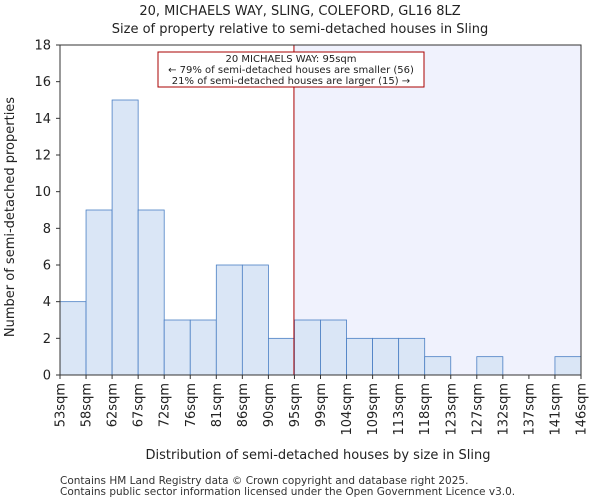  Describe the element at coordinates (139, 405) in the screenshot. I see `x-tick-label: 67sqm` at that location.